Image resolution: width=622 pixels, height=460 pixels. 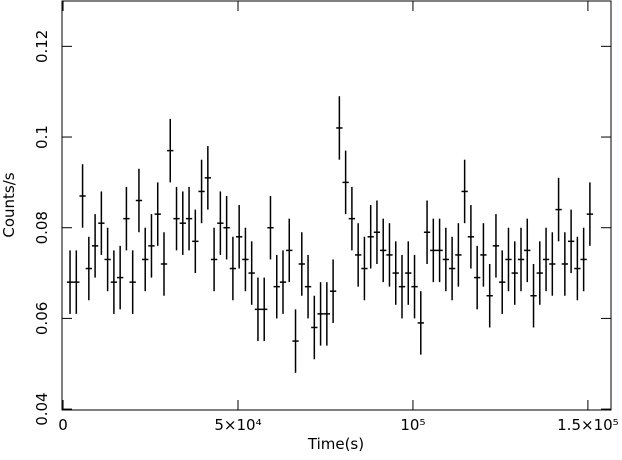 I want to click on x-tick-label: 5×10⁴, so click(x=237, y=425).